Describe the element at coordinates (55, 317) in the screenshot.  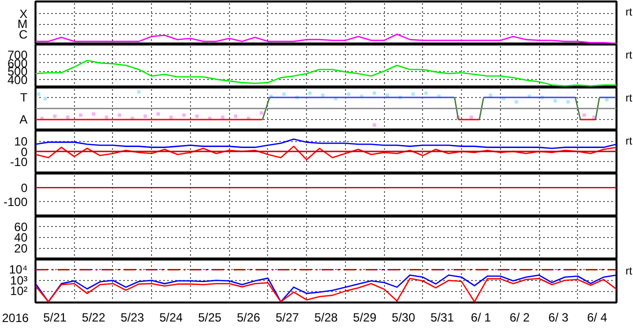
I see `x-tick-label: 5/21` at that location.